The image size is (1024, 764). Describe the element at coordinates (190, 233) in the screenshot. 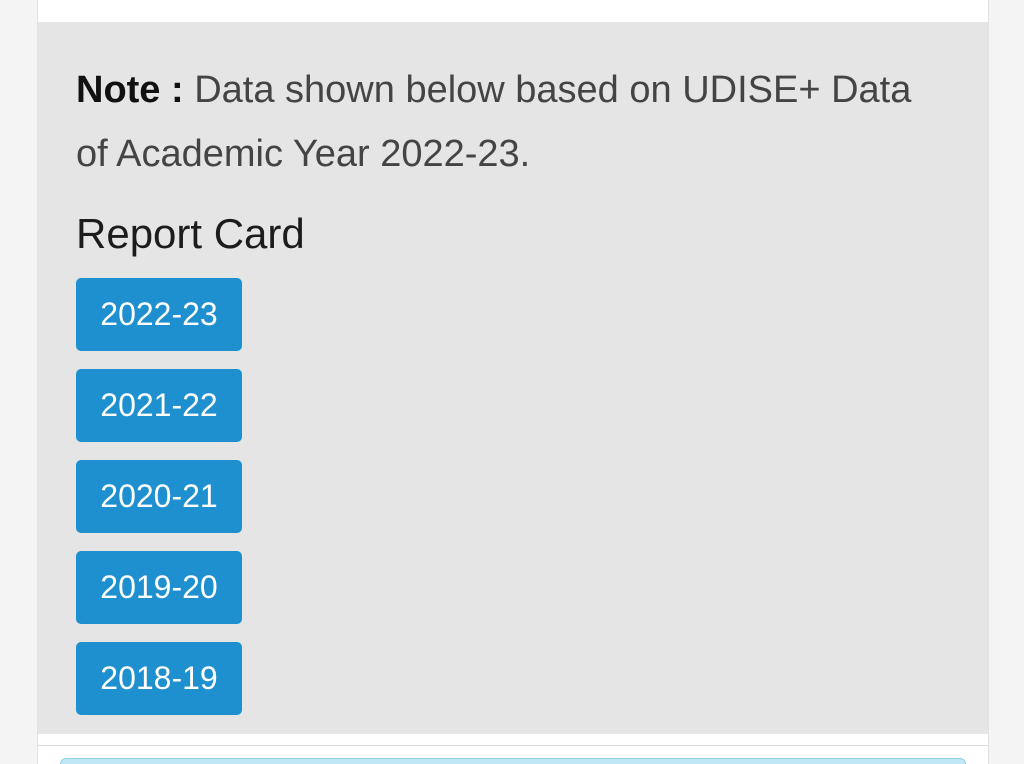

I see `report-card-title: Report Card` at that location.